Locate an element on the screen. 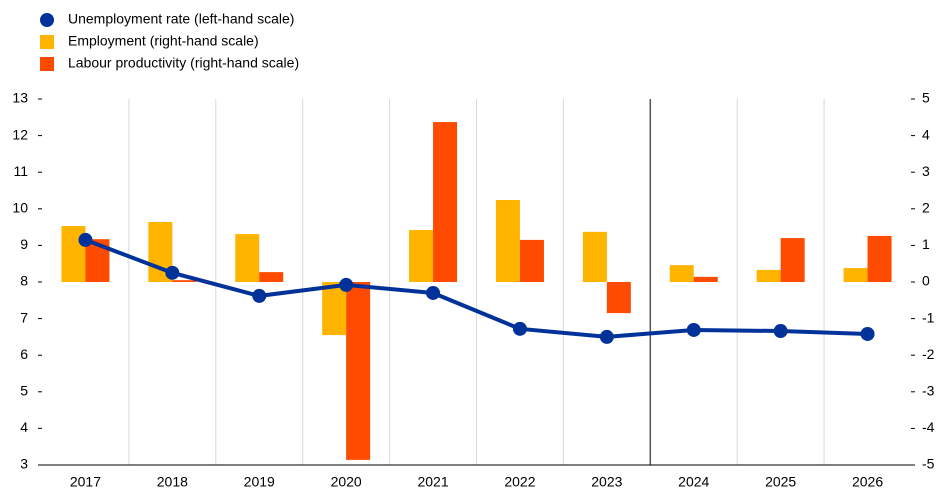 The image size is (938, 491). x-tick-label: 2022 is located at coordinates (519, 482).